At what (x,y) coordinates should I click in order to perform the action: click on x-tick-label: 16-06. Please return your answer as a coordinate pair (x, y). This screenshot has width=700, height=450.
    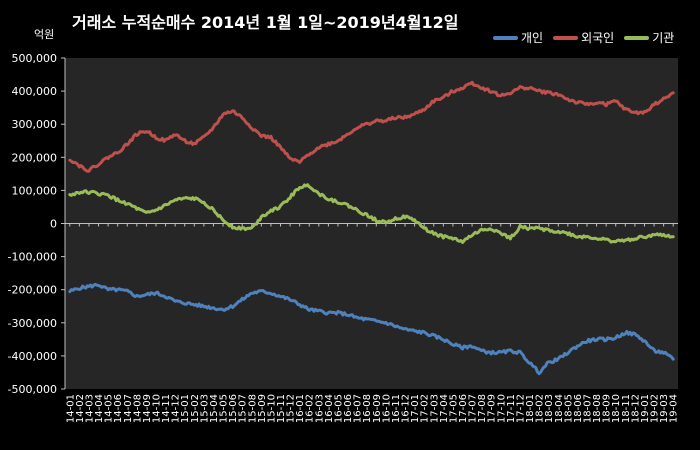
    Looking at the image, I should click on (348, 408).